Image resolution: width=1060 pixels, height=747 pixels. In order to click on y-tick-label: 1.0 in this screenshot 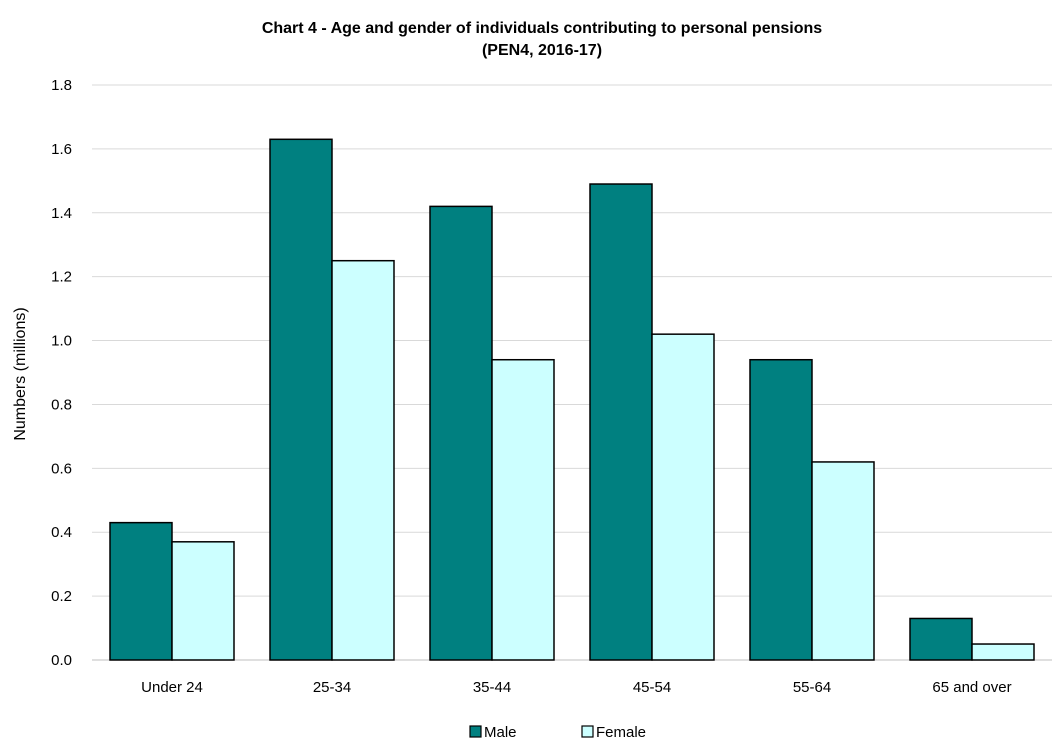, I will do `click(61, 341)`.